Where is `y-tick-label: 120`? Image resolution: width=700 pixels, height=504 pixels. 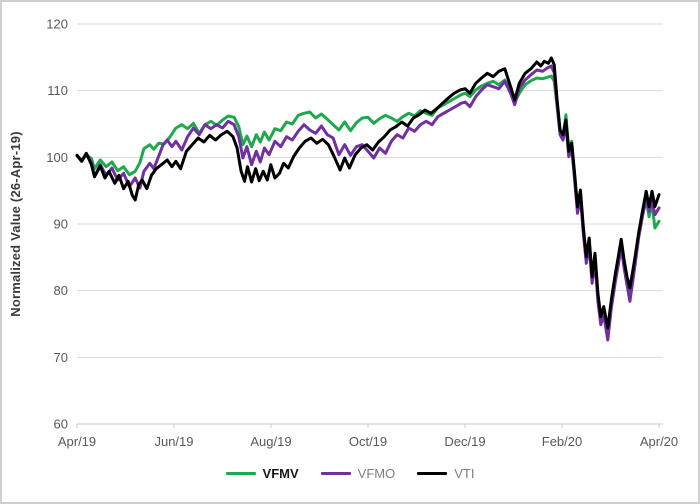 y-tick-label: 120 is located at coordinates (57, 24).